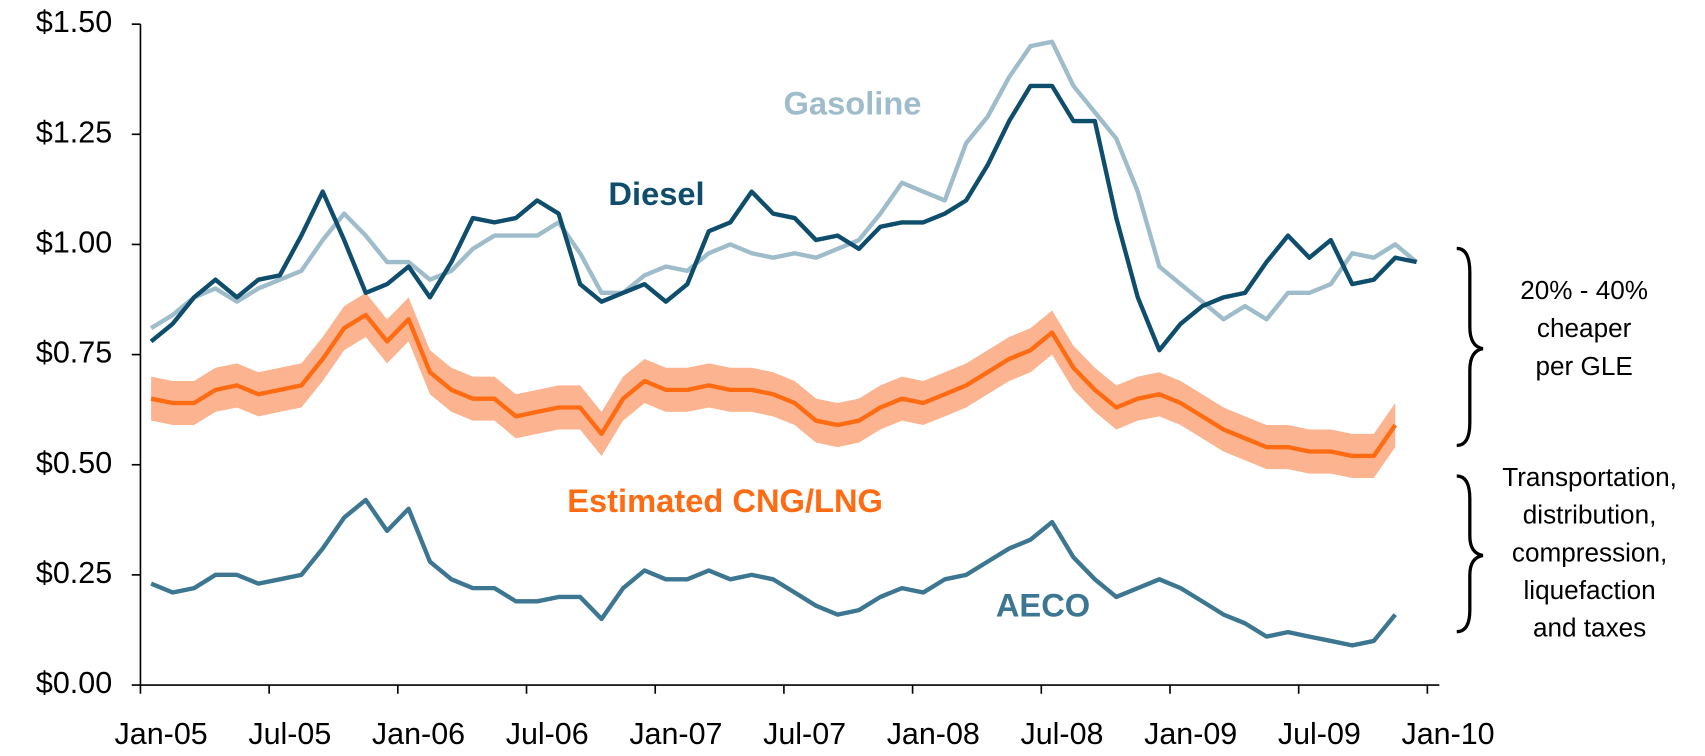 The width and height of the screenshot is (1705, 756). I want to click on annotation: cheaper, so click(1584, 328).